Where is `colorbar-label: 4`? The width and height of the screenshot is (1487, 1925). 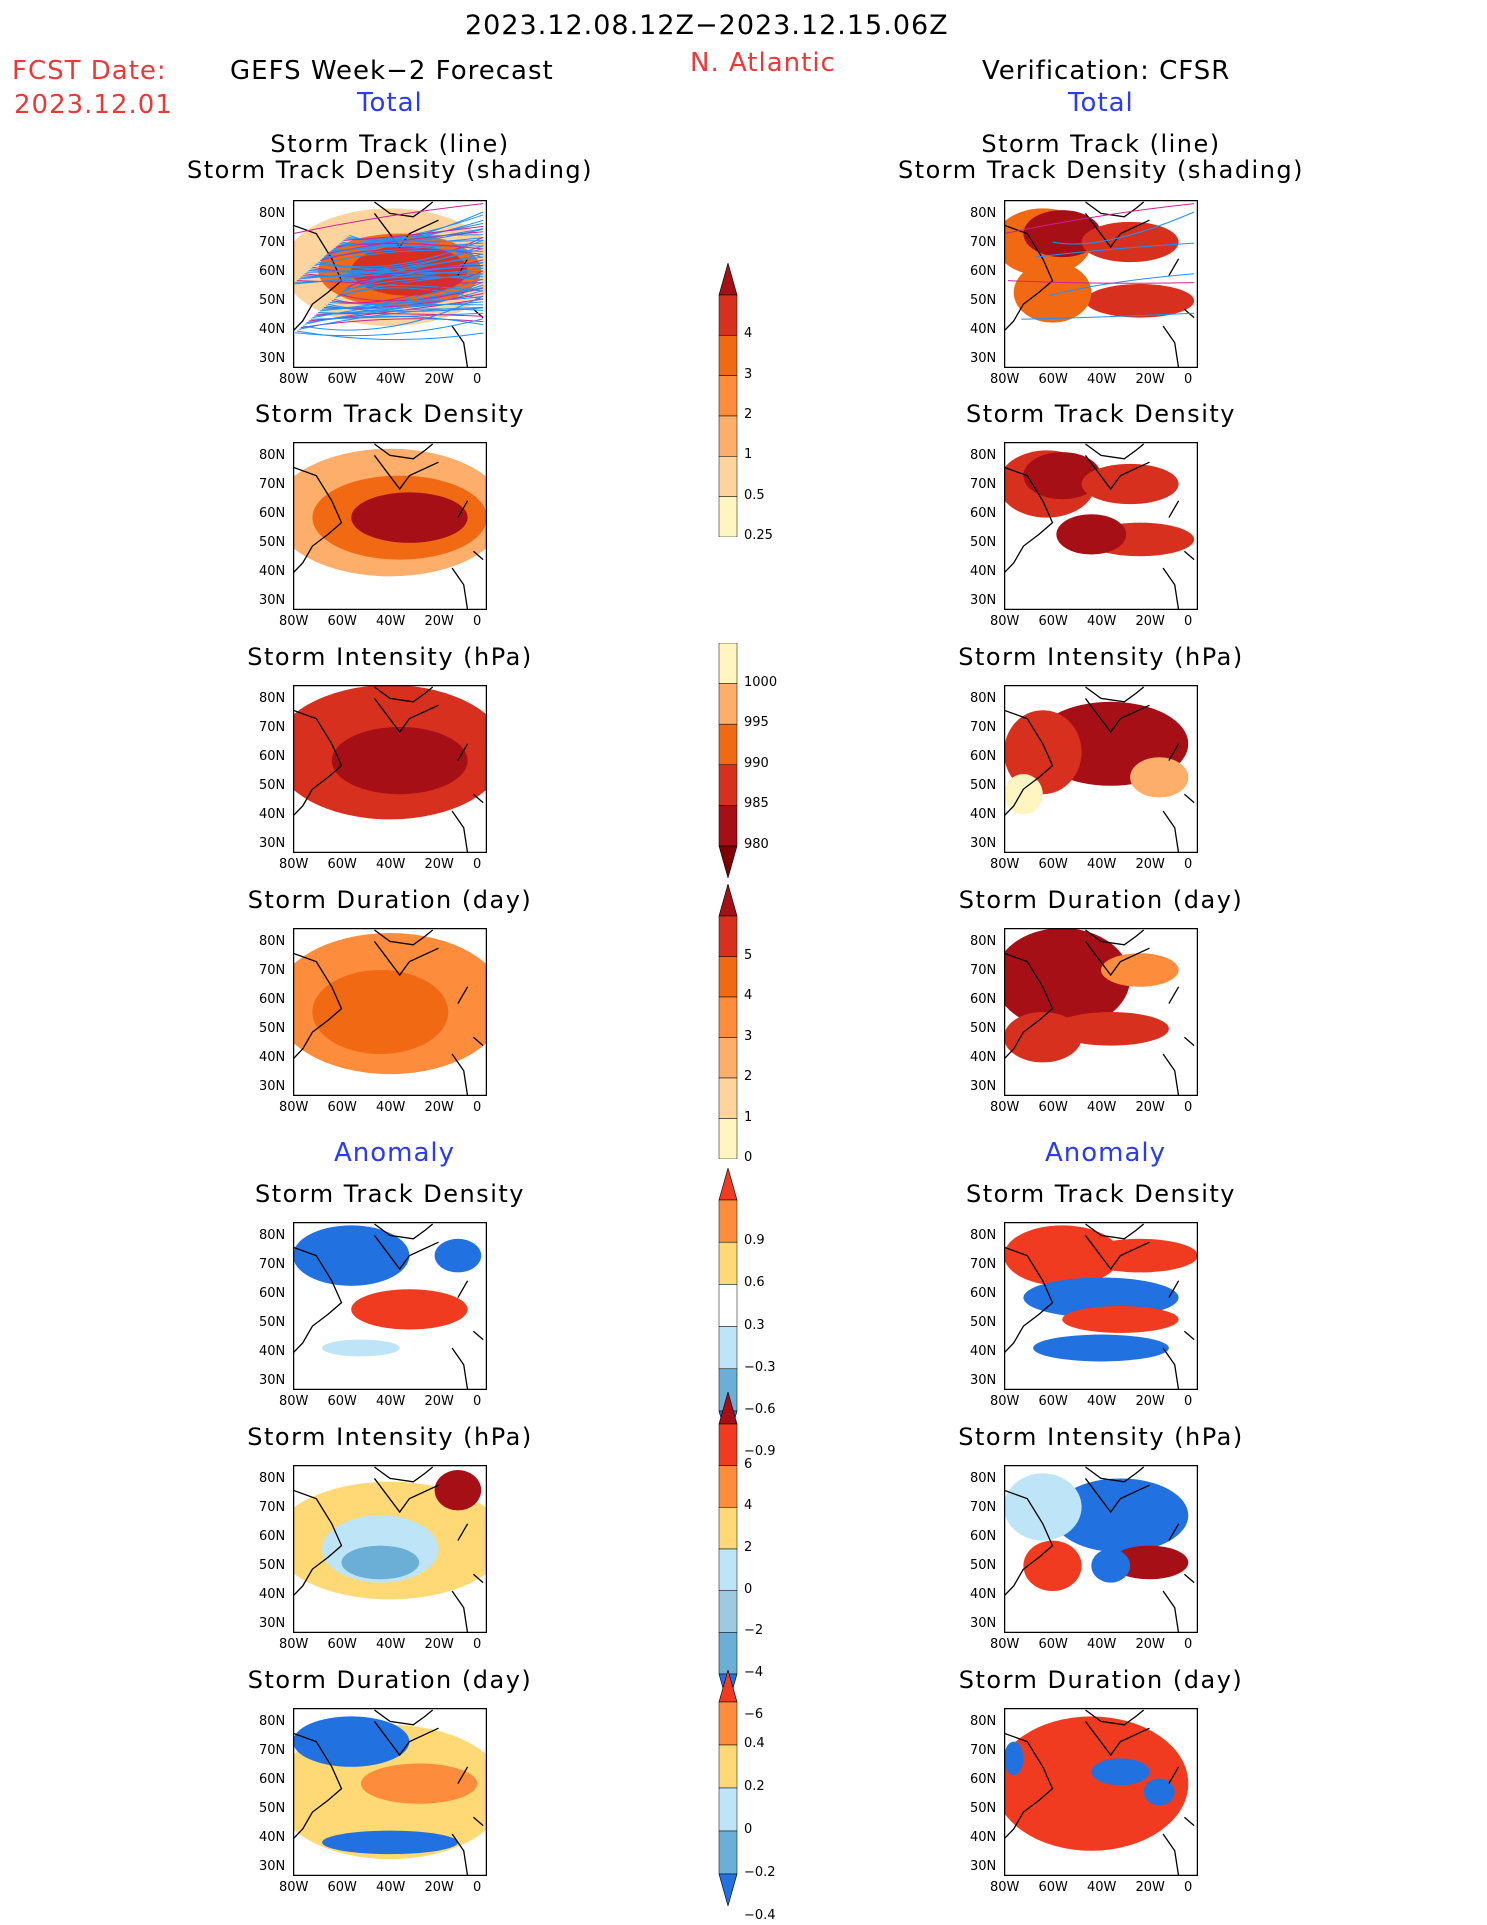 colorbar-label: 4 is located at coordinates (748, 995).